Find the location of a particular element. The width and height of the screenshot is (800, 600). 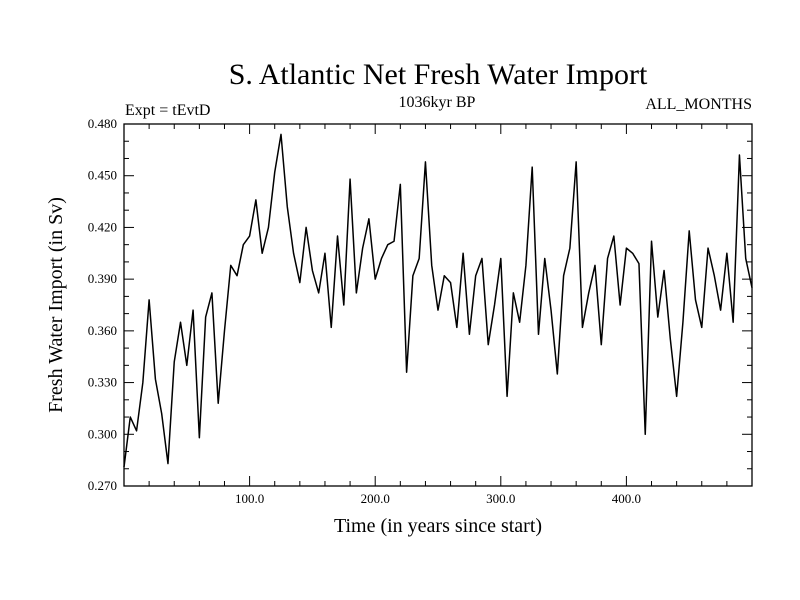

y-tick-label: 0.360 is located at coordinates (102, 330).